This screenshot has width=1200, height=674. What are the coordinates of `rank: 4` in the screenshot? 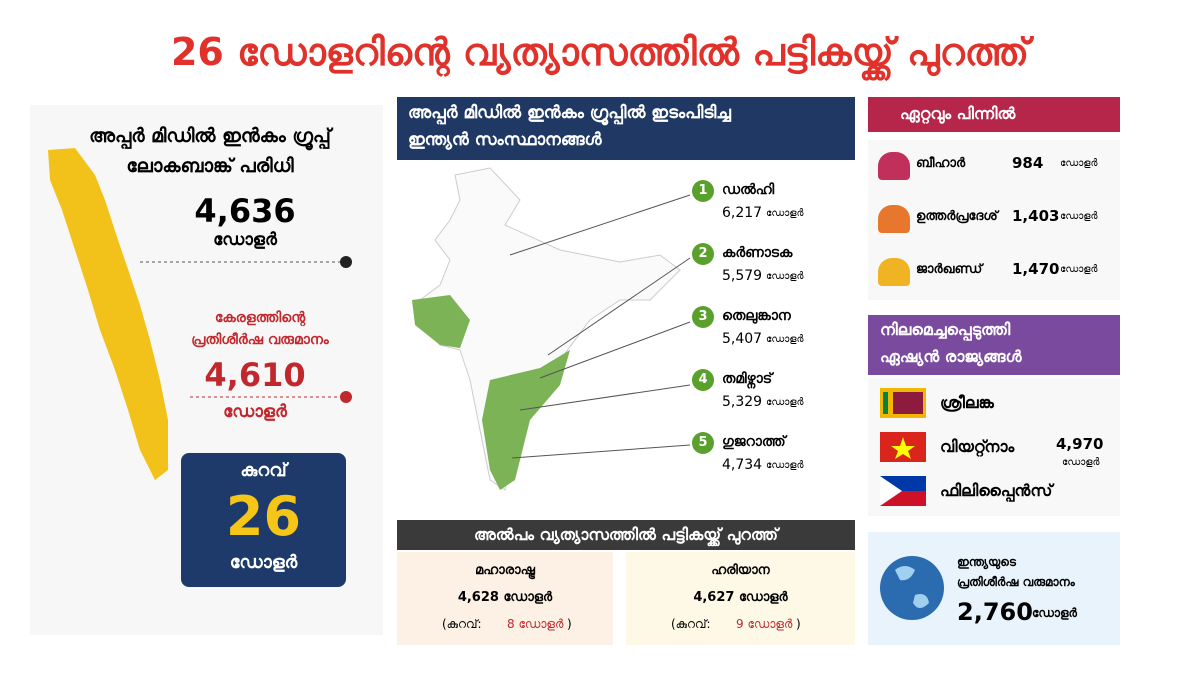 It's located at (703, 380).